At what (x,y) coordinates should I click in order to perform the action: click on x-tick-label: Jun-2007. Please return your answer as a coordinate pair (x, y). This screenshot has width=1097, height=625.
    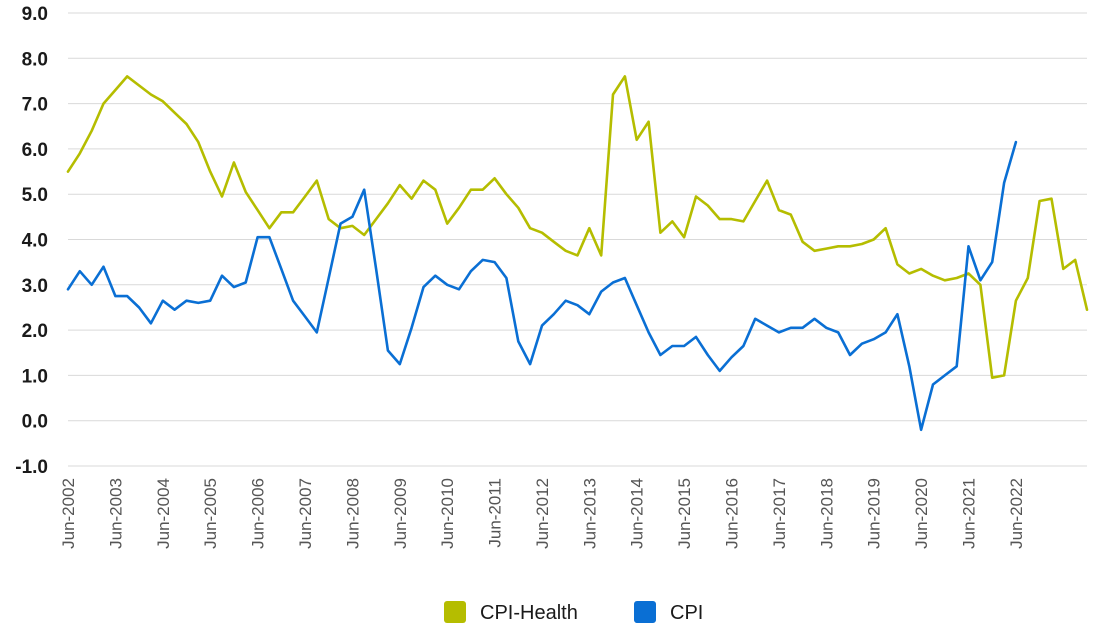
    Looking at the image, I should click on (305, 513).